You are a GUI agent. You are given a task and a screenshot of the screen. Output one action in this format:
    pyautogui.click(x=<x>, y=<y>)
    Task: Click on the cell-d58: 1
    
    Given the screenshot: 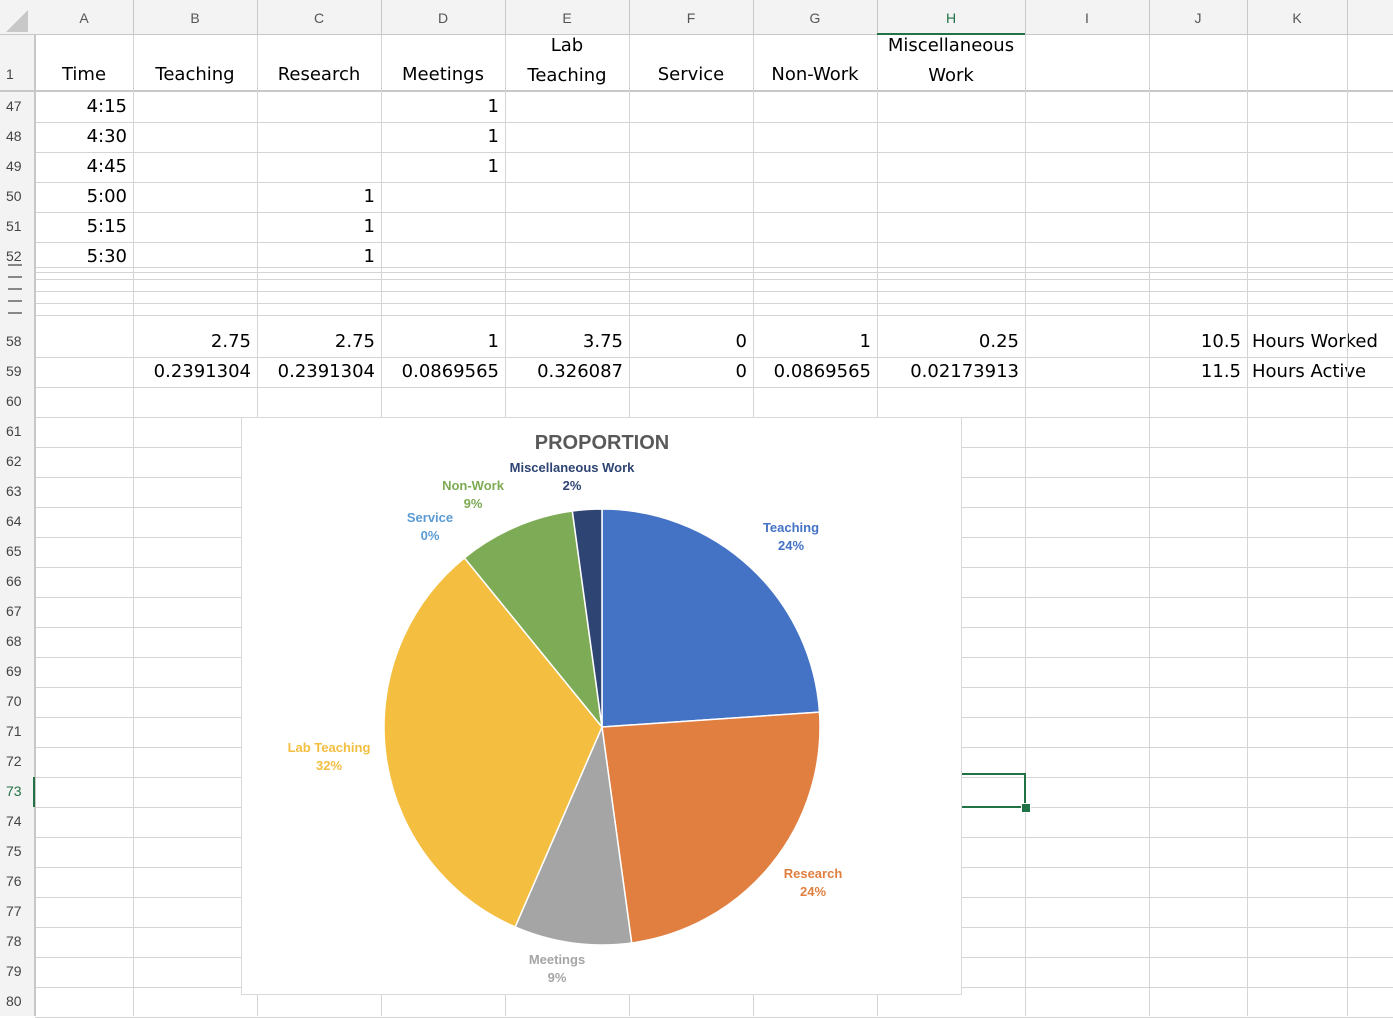 What is the action you would take?
    pyautogui.click(x=493, y=341)
    